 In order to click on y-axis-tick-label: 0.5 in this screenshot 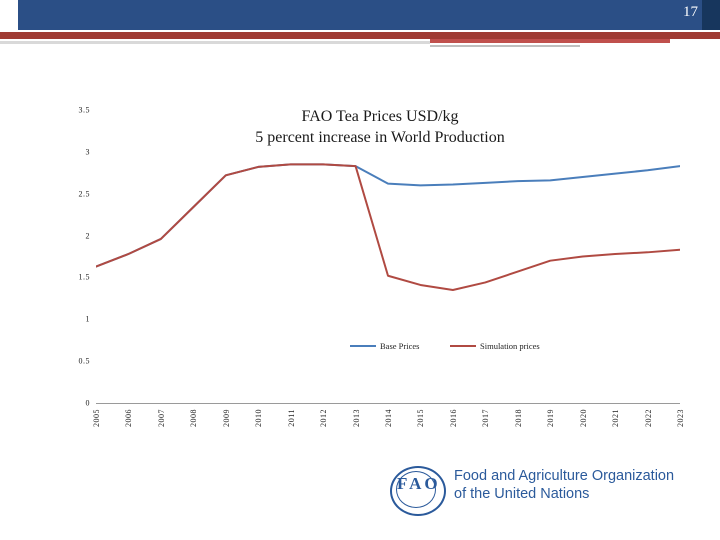, I will do `click(84, 361)`.